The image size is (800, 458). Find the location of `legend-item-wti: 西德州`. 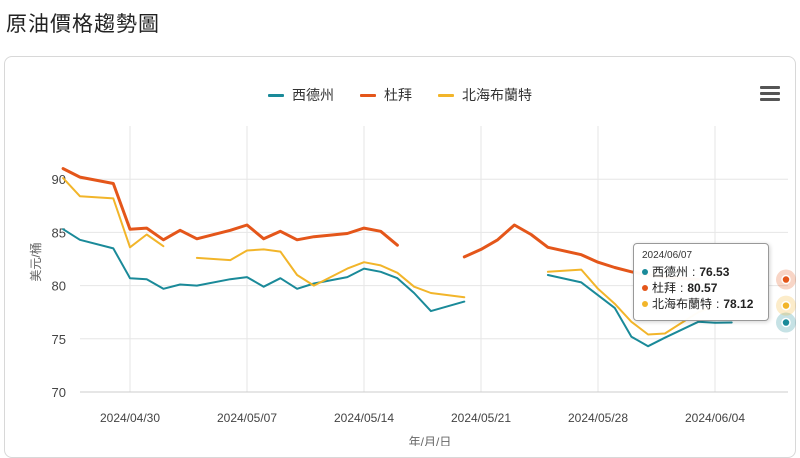

legend-item-wti: 西德州 is located at coordinates (301, 95).